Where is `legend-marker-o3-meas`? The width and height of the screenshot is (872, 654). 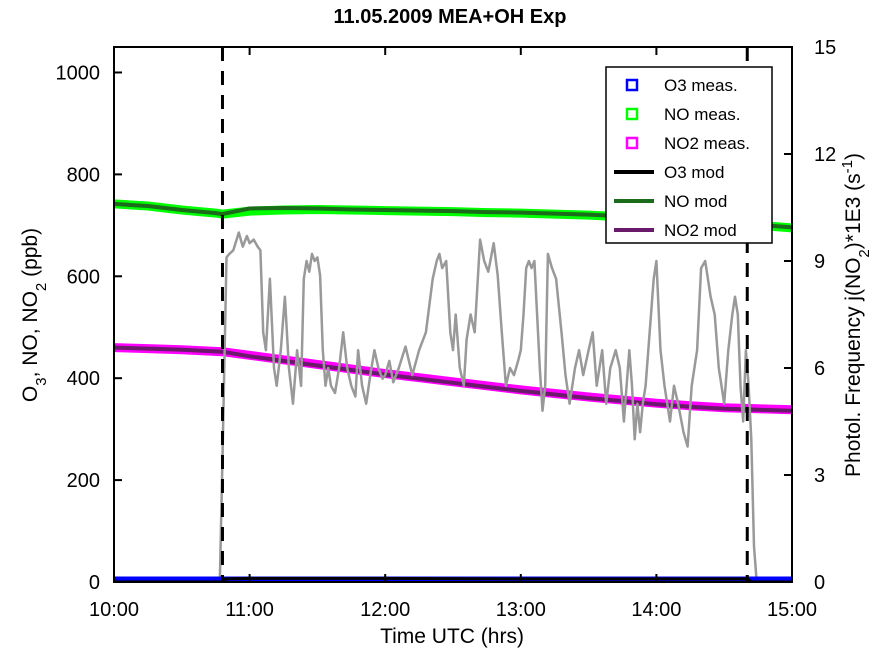
legend-marker-o3-meas is located at coordinates (632, 85).